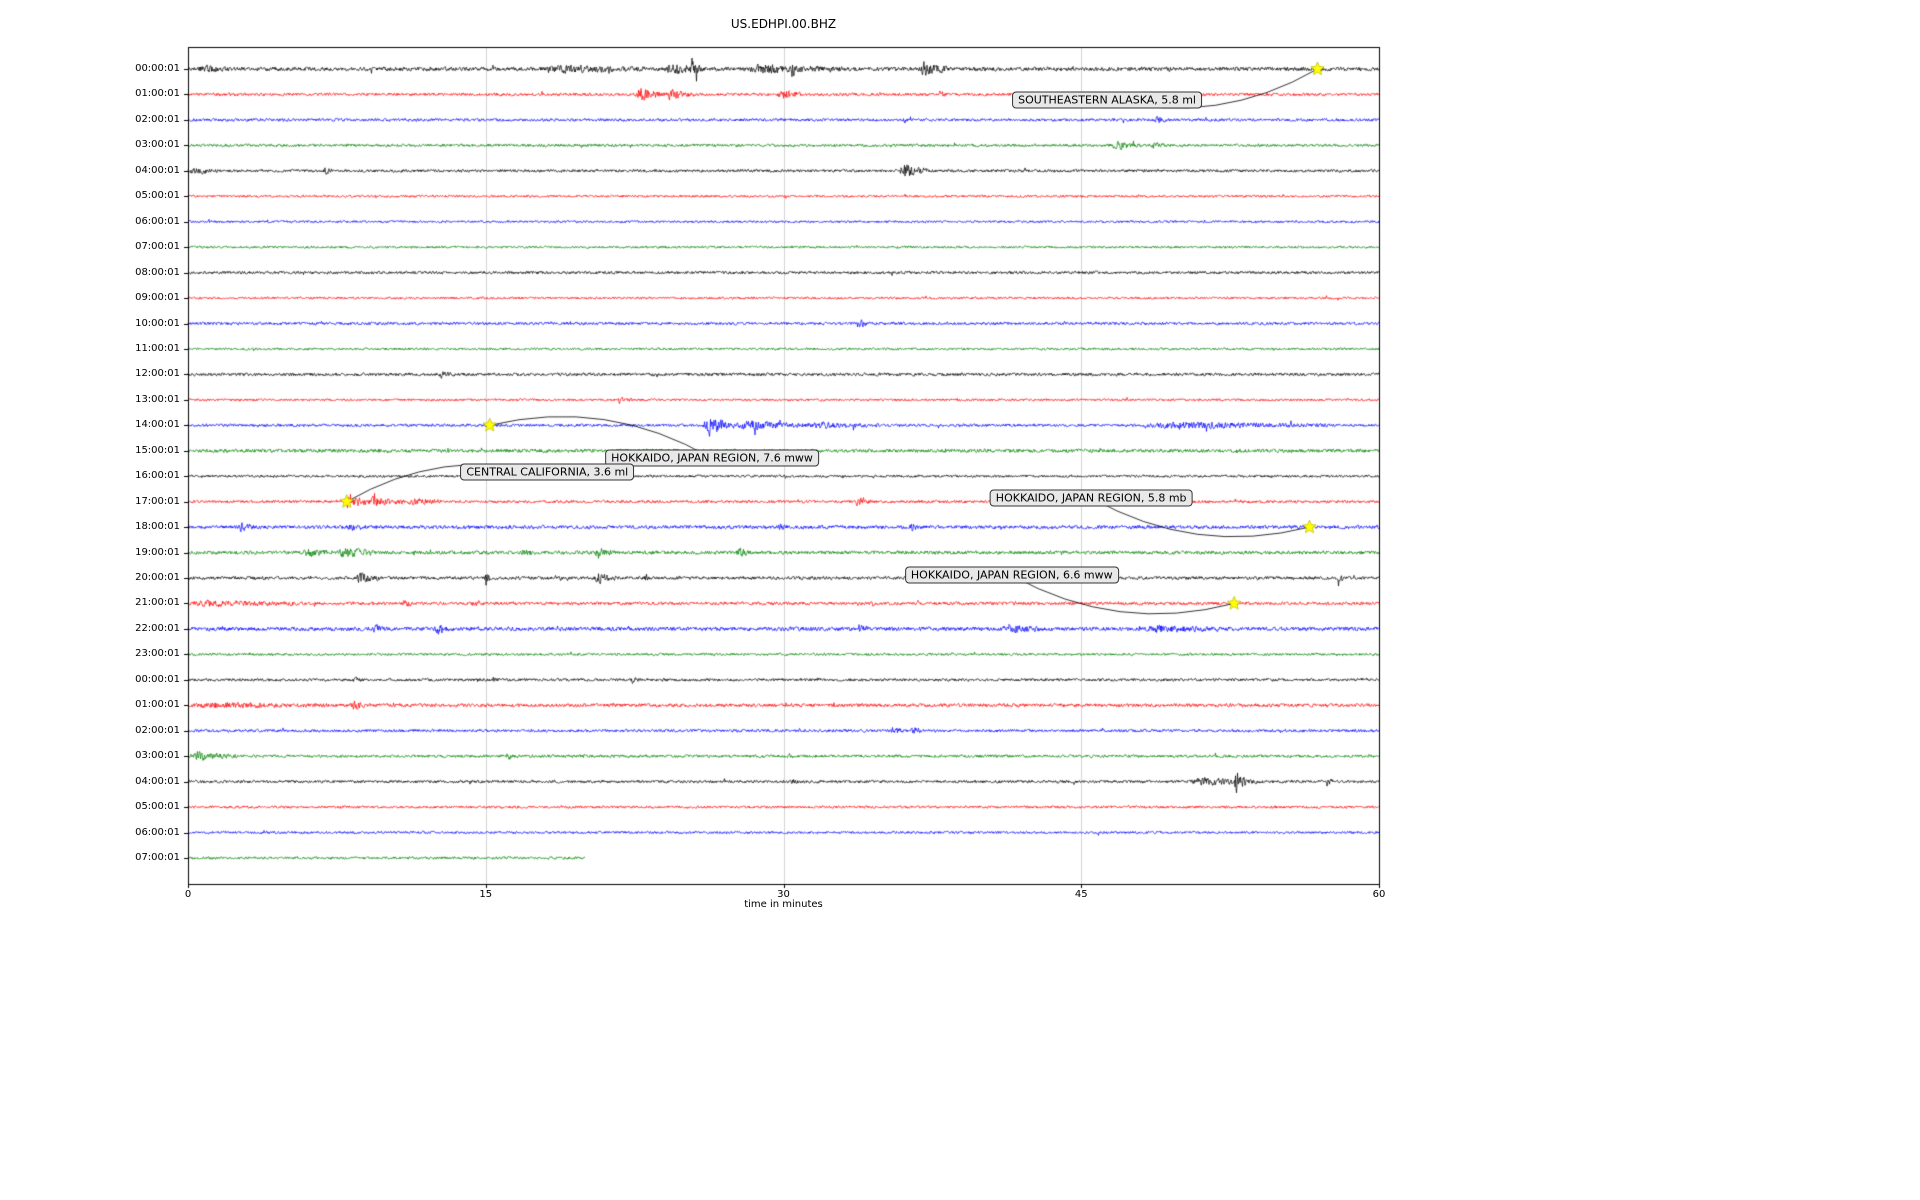 The height and width of the screenshot is (1200, 1920). What do you see at coordinates (157, 527) in the screenshot?
I see `trace-label: 18:00:01` at bounding box center [157, 527].